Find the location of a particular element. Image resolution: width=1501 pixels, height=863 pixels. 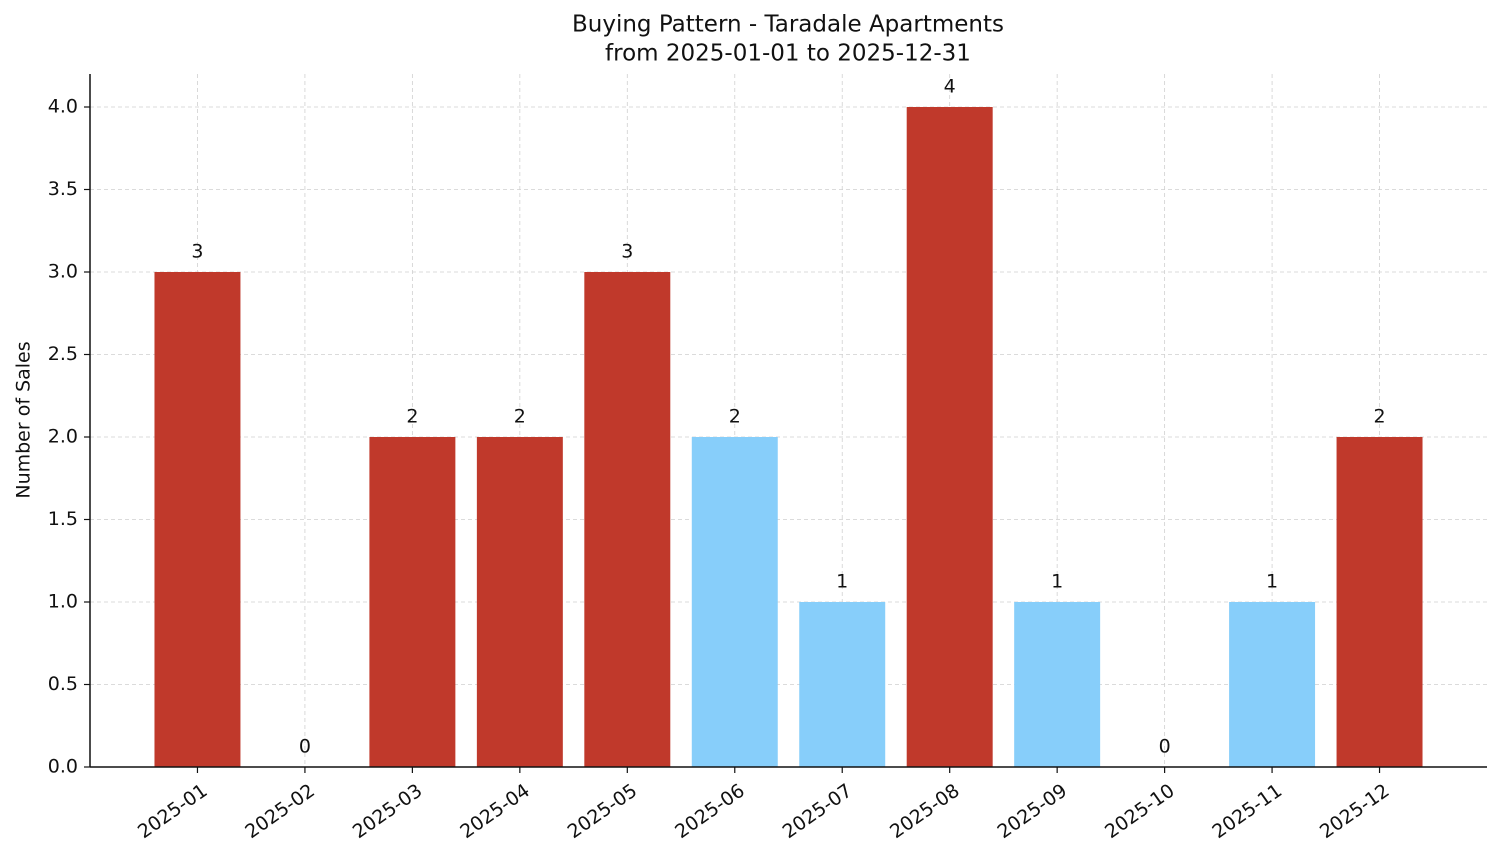

x-tick-label: 2025-03 is located at coordinates (388, 812).